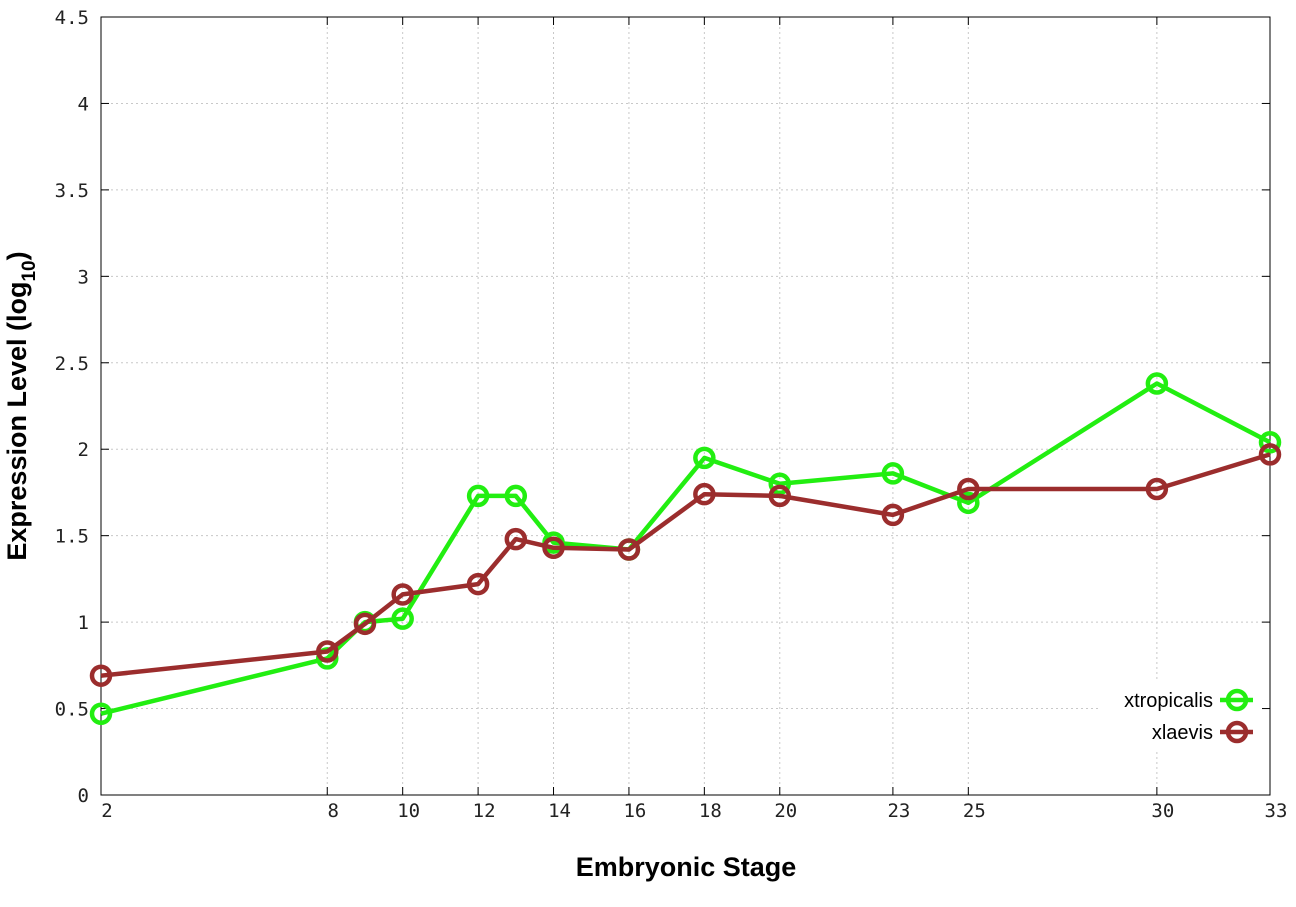  I want to click on legend-marker-xlaevis, so click(1237, 732).